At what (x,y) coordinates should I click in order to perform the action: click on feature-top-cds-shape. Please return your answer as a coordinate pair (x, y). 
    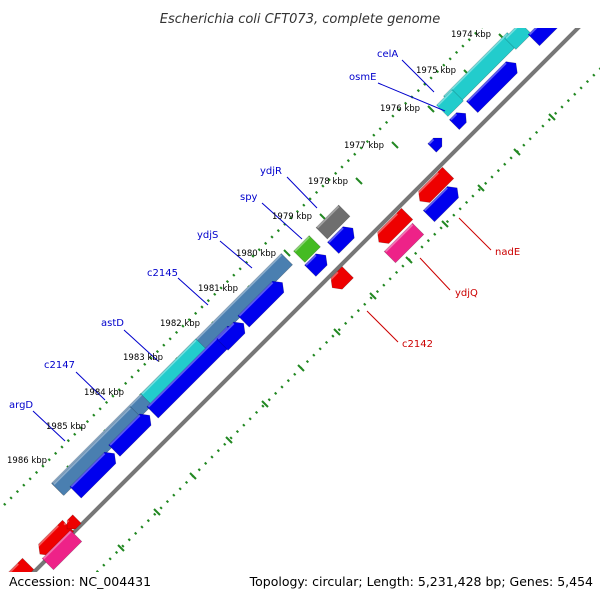
    Looking at the image, I should click on (547, 26).